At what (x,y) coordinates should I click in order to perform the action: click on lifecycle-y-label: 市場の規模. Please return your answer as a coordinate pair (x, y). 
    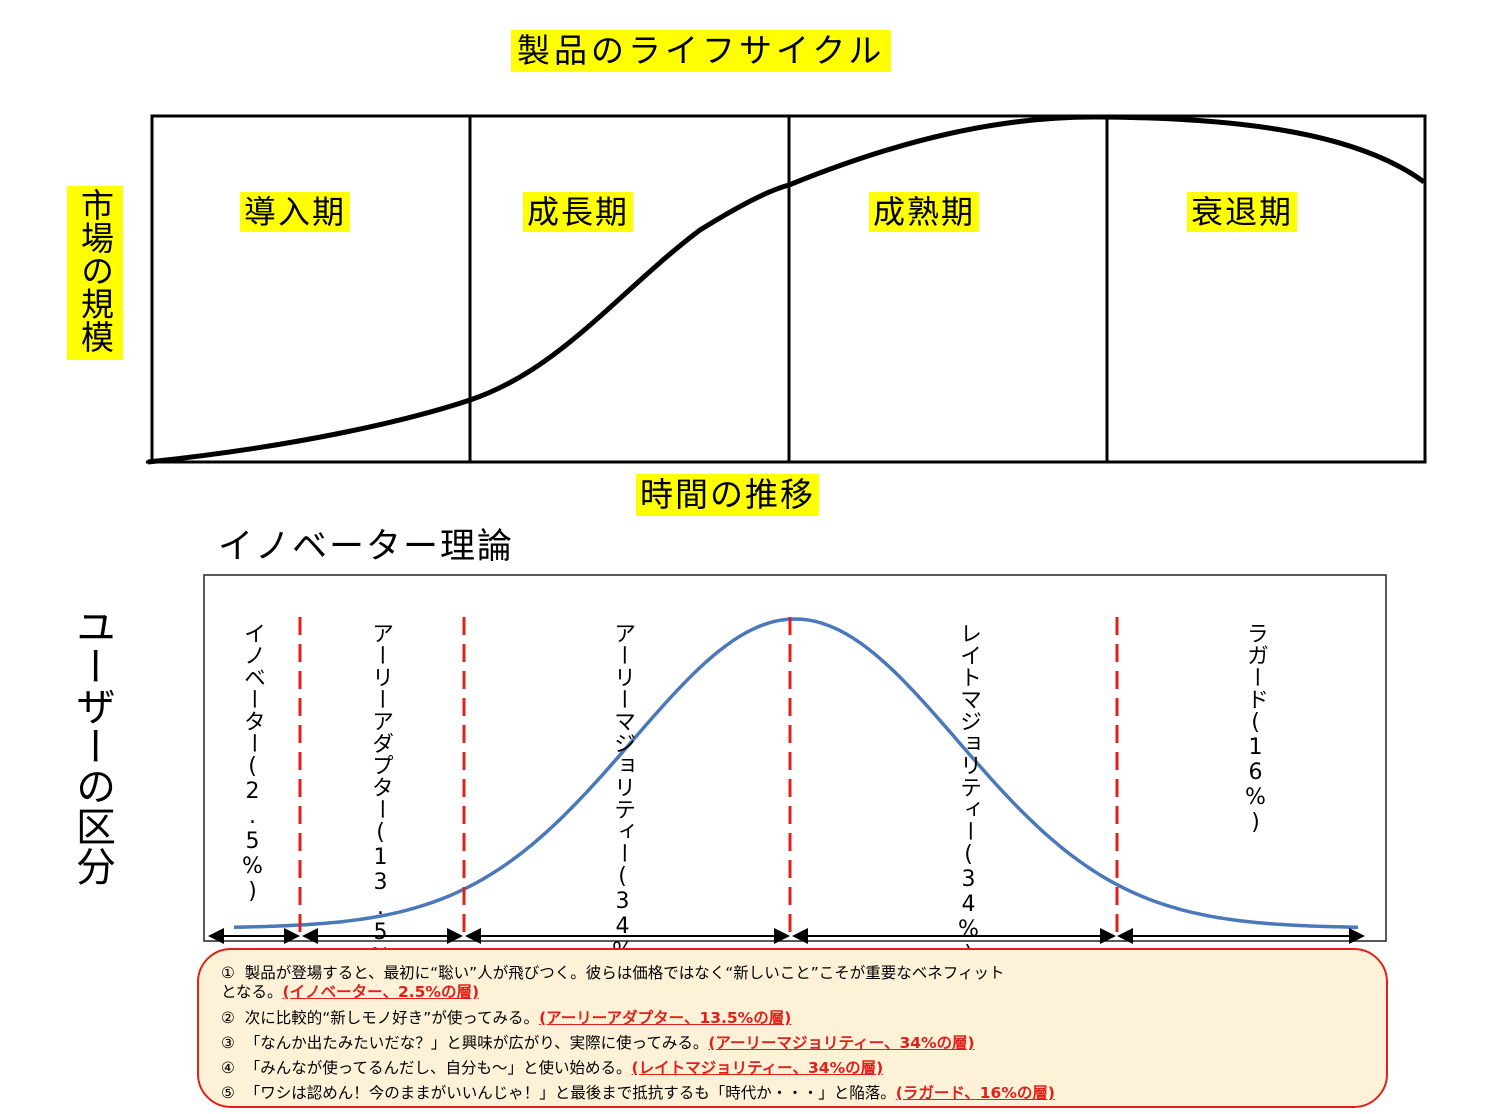
    Looking at the image, I should click on (95, 273).